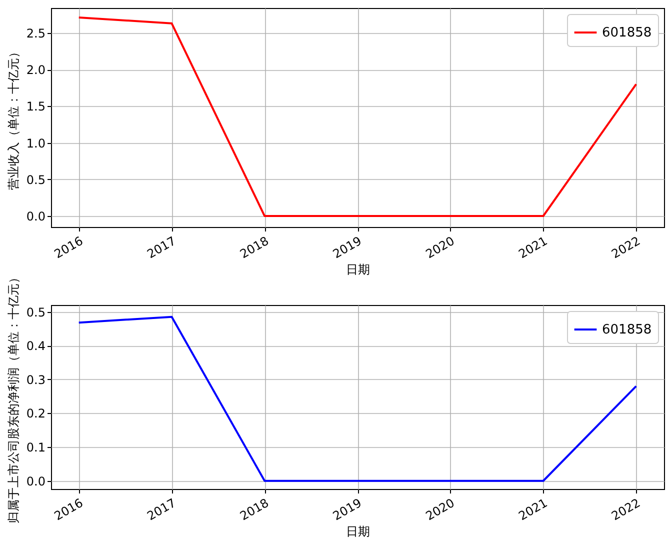  What do you see at coordinates (36, 447) in the screenshot?
I see `y-tick-label: 0.1` at bounding box center [36, 447].